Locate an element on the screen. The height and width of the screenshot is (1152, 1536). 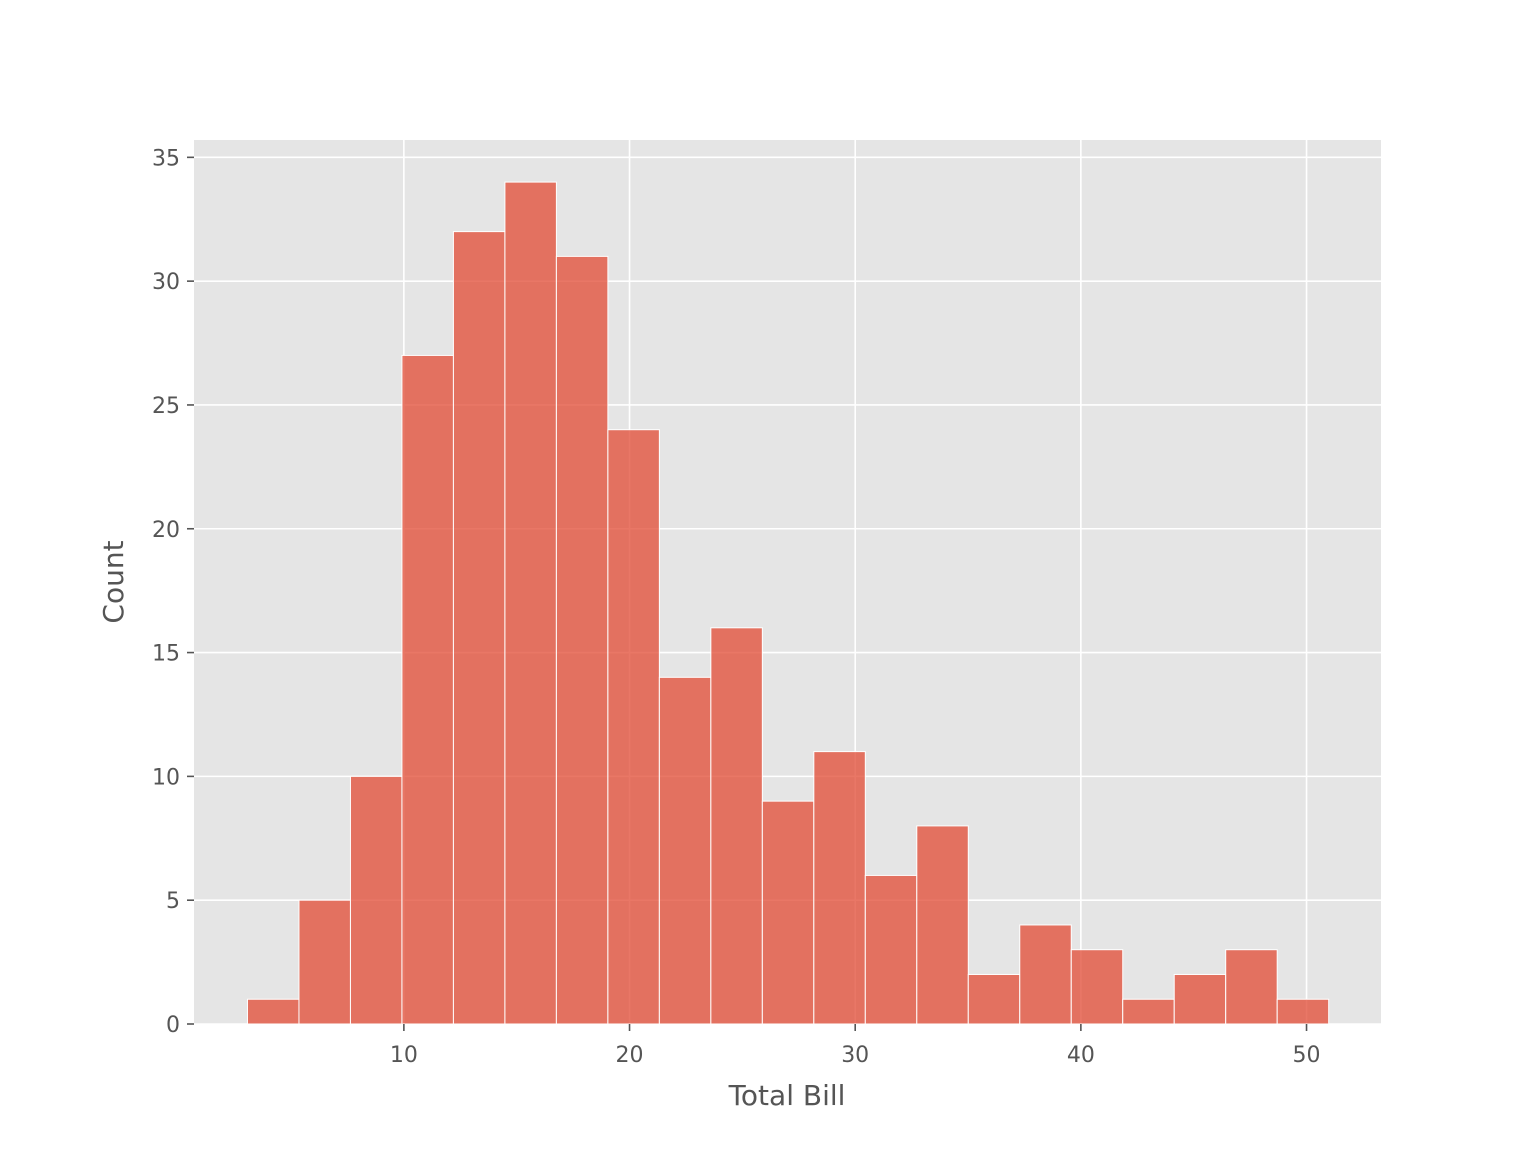
x-tick-label: 10 is located at coordinates (404, 1055).